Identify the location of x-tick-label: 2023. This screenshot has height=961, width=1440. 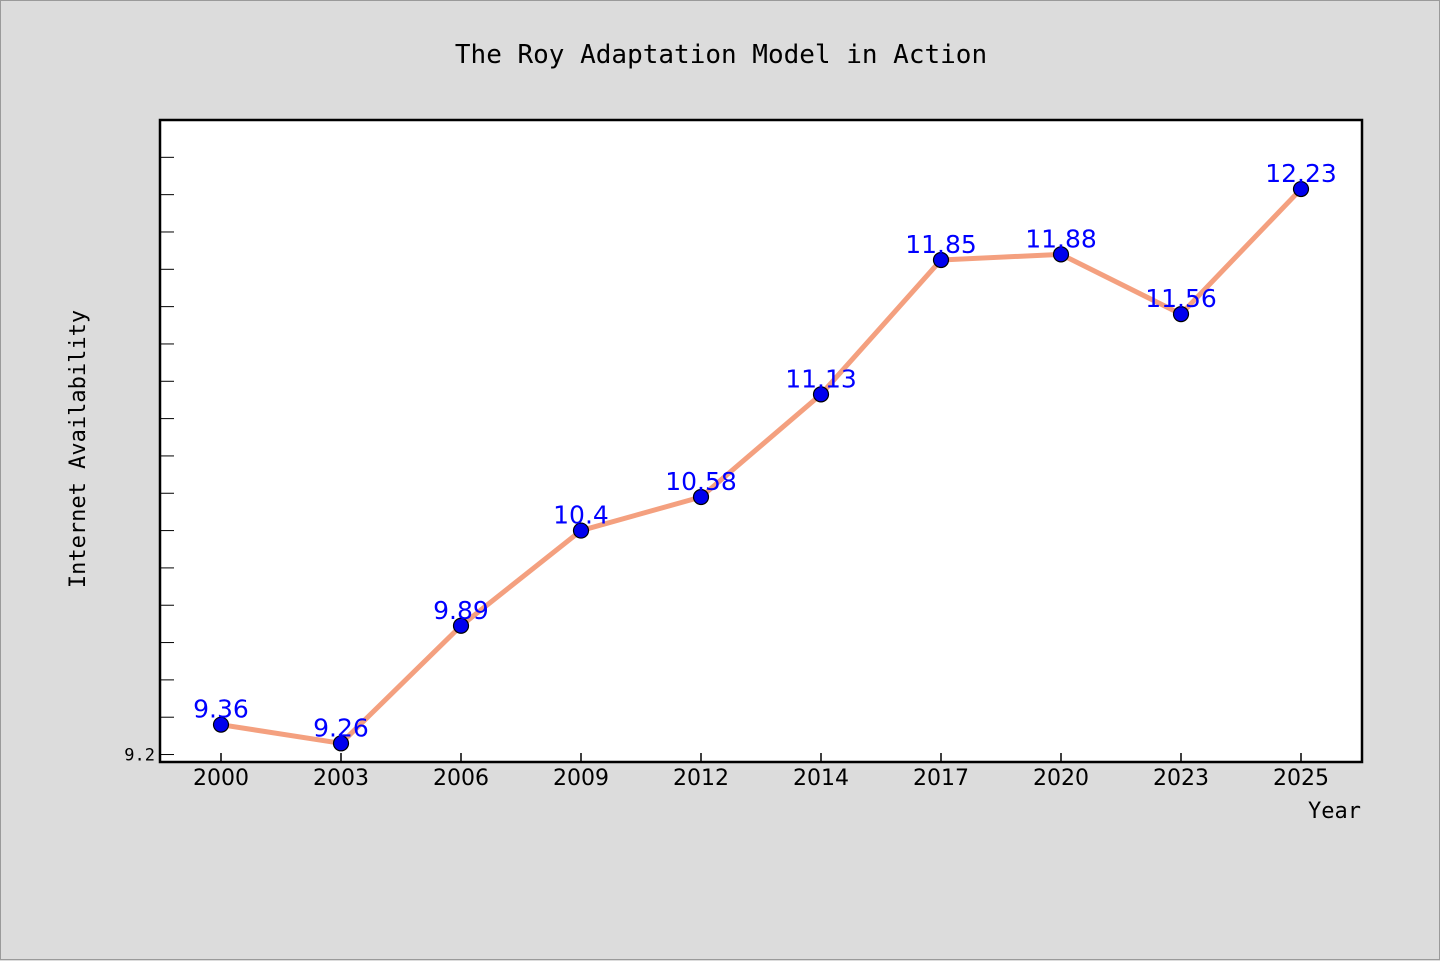
(1181, 778).